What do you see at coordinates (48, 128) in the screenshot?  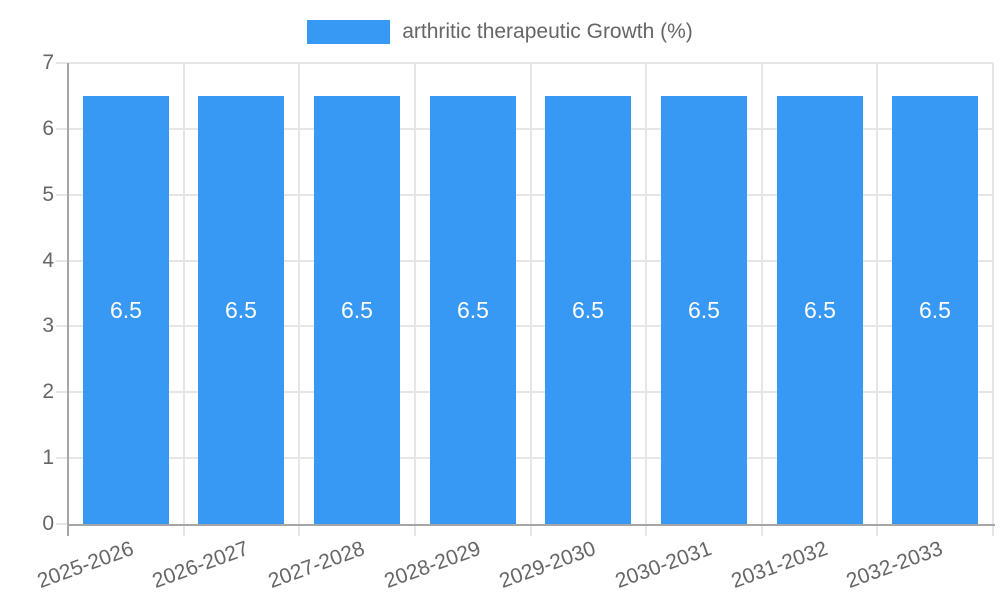 I see `y-axis-tick-label: 6` at bounding box center [48, 128].